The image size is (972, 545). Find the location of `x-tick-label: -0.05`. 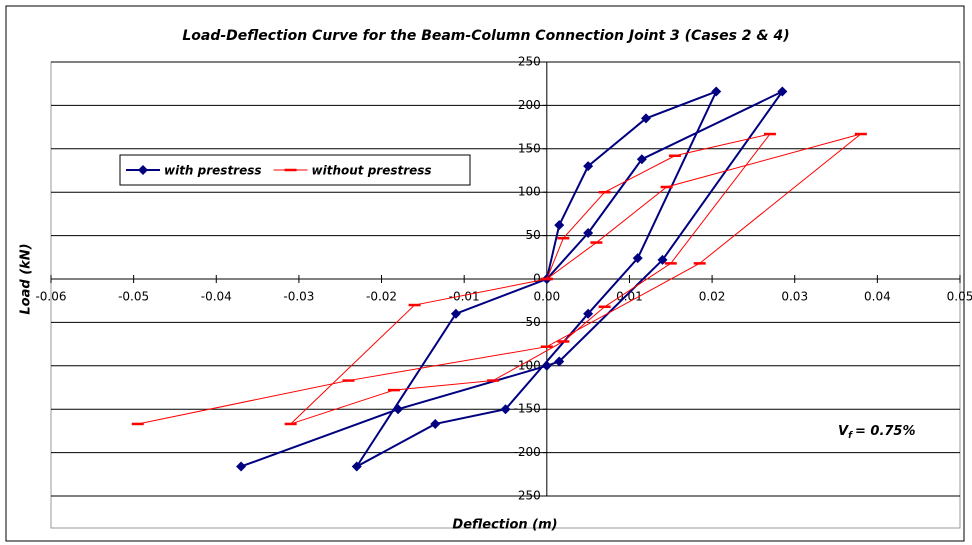

x-tick-label: -0.05 is located at coordinates (133, 297).